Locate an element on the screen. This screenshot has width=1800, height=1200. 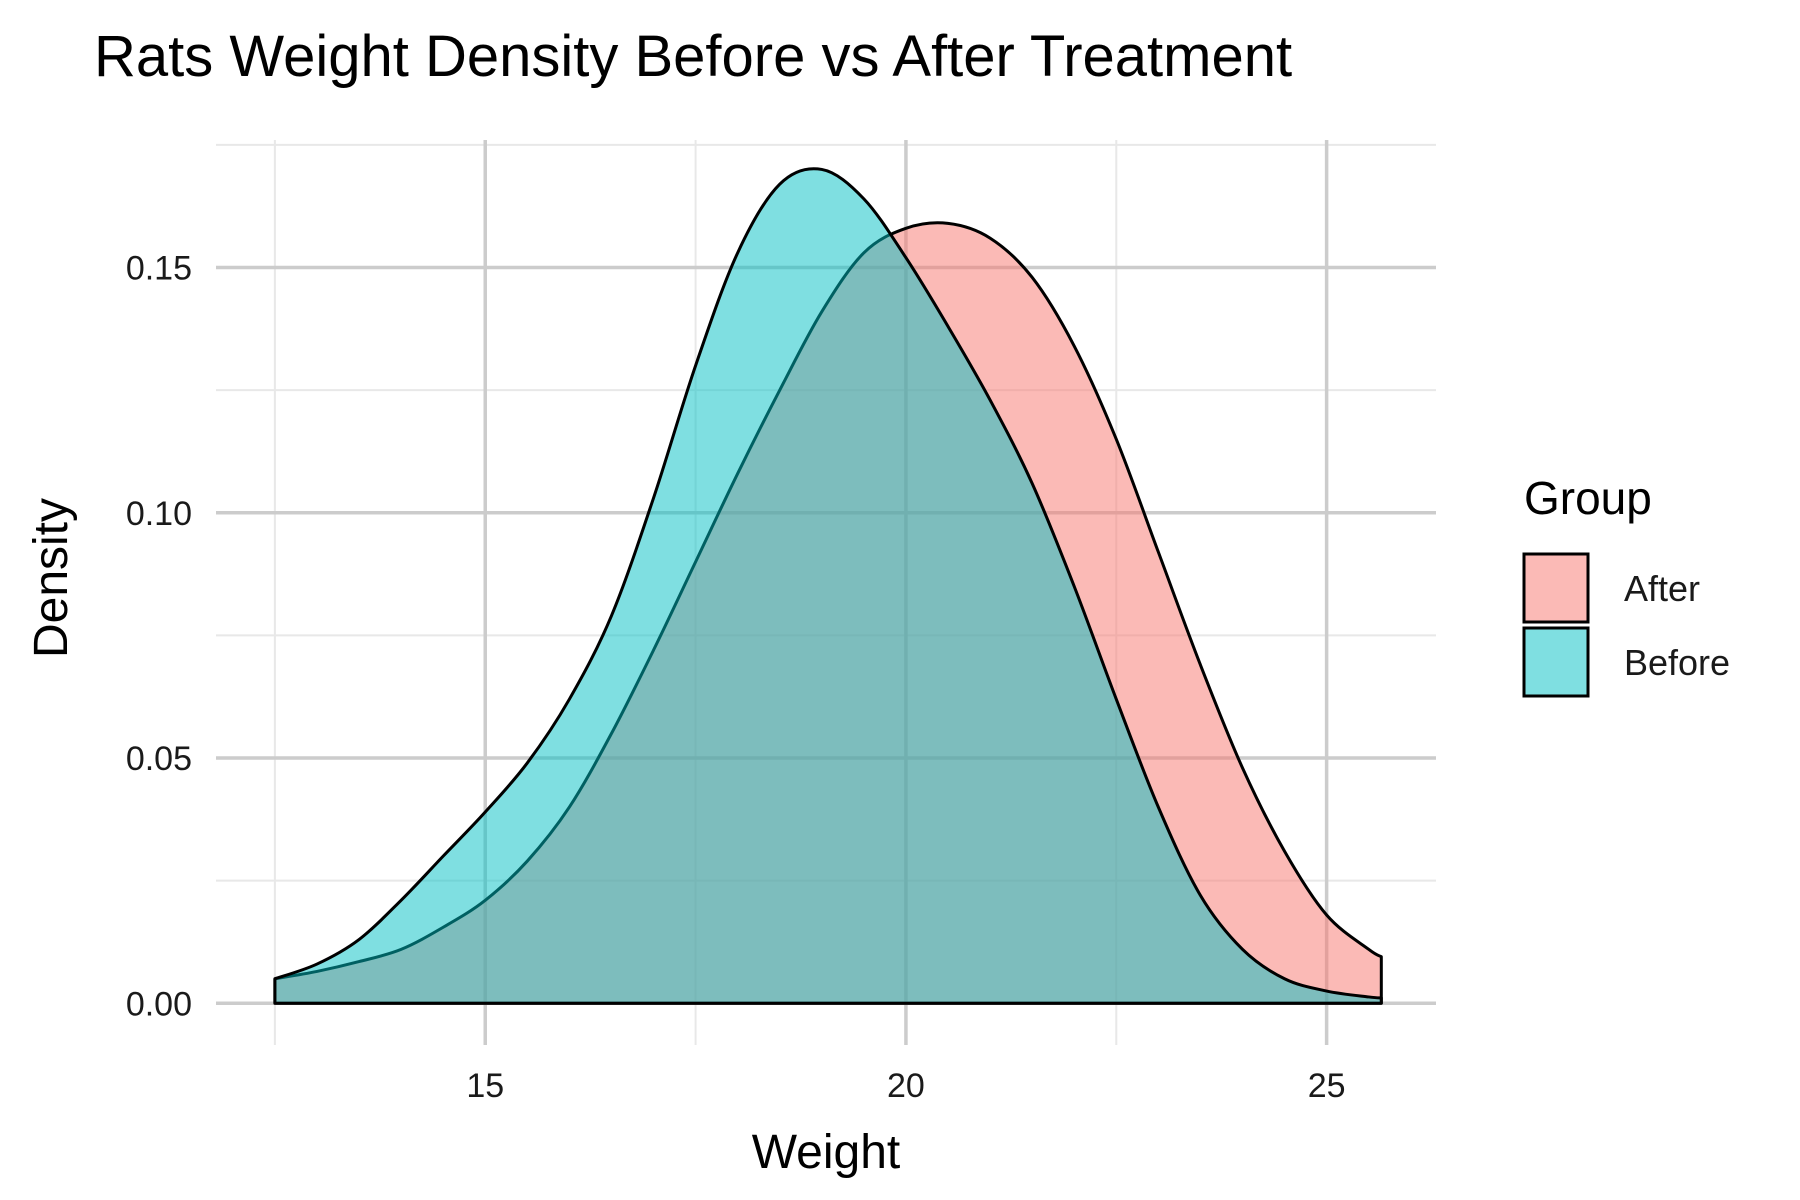
legend: Group After Before is located at coordinates (1626, 585).